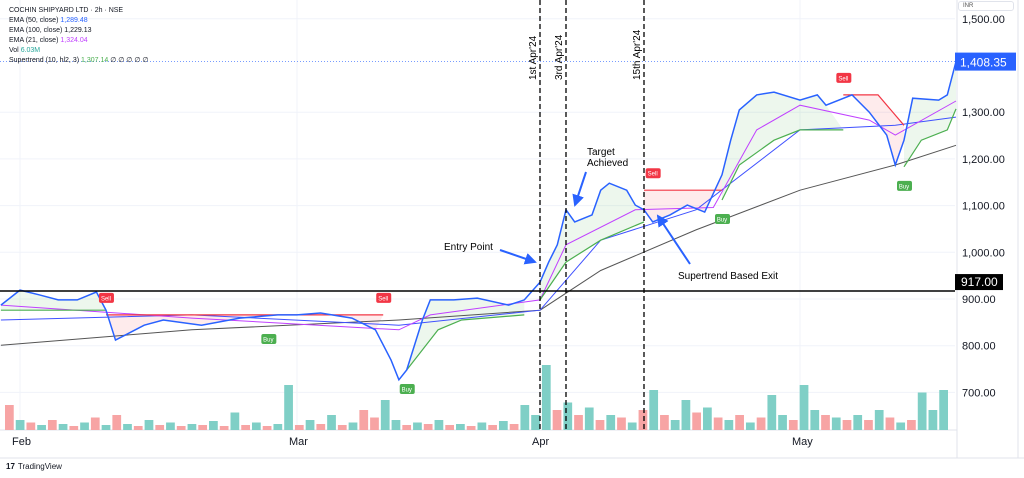 The height and width of the screenshot is (478, 1024). I want to click on x-tick-label: Mar, so click(298, 442).